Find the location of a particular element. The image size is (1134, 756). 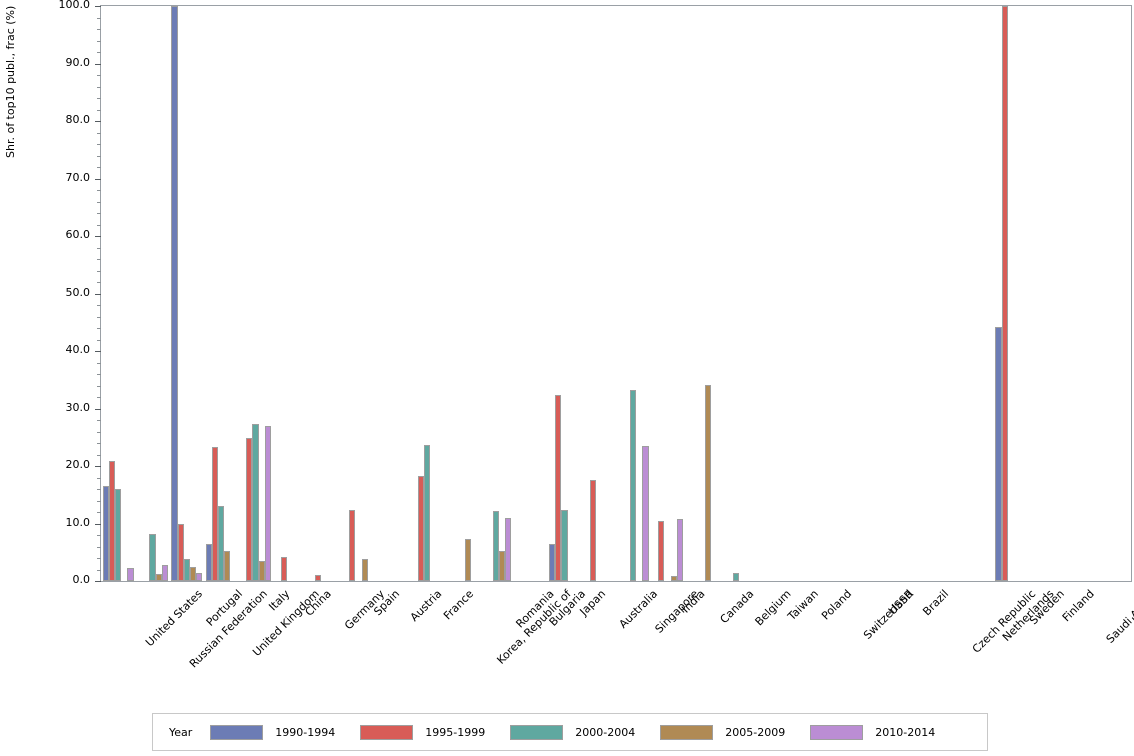

y-axis-tick-label: 100.0 is located at coordinates (74, 5).